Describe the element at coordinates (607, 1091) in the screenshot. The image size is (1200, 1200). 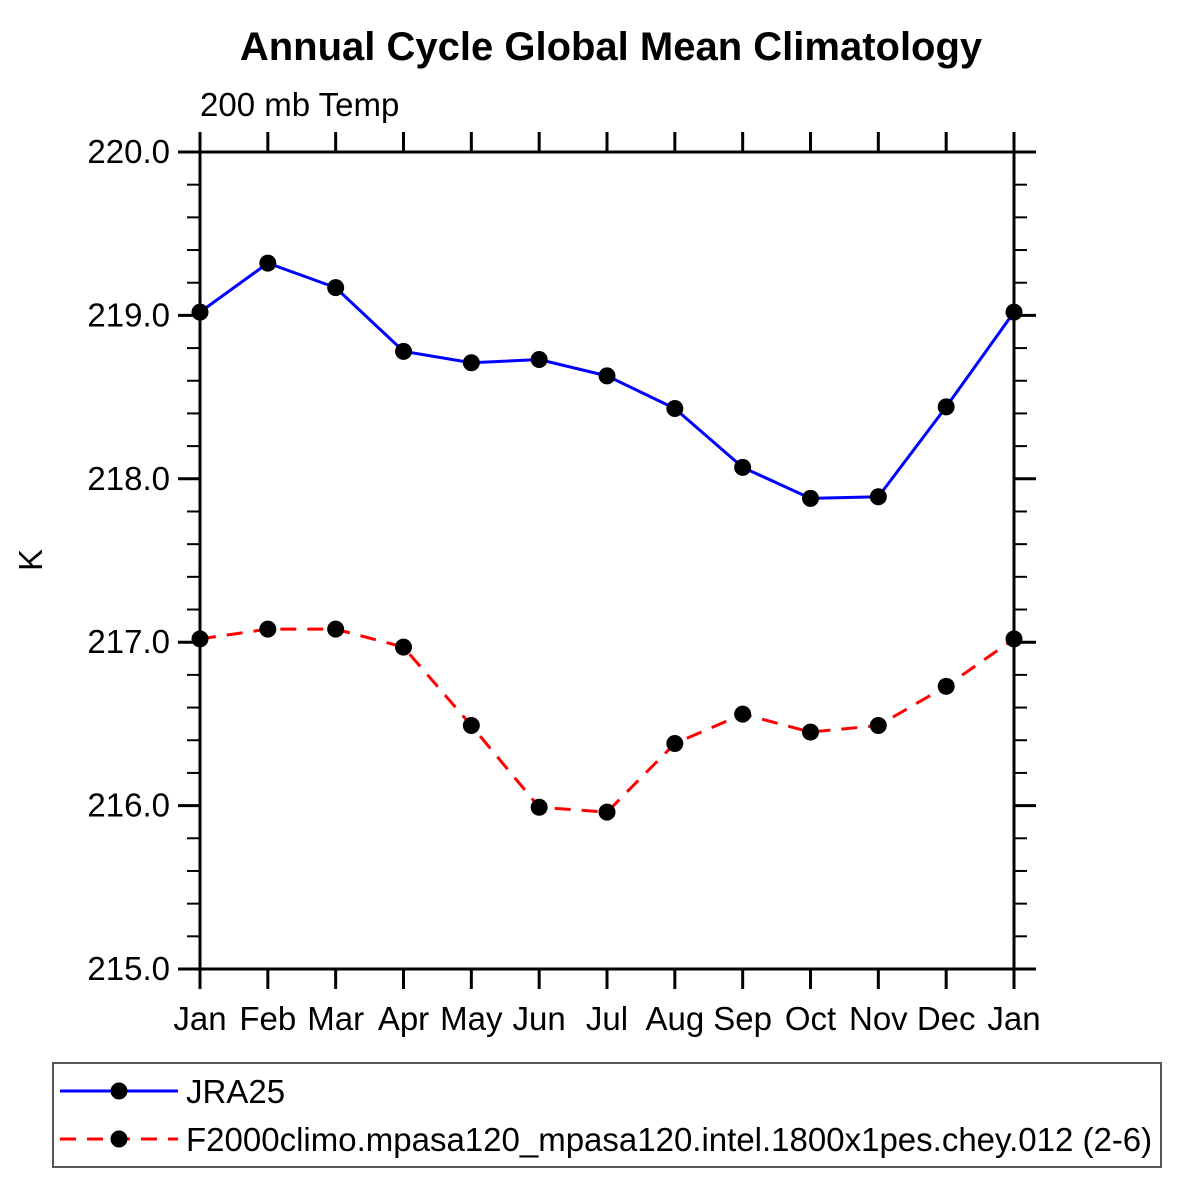
I see `legend-item-jra25: JRA25` at that location.